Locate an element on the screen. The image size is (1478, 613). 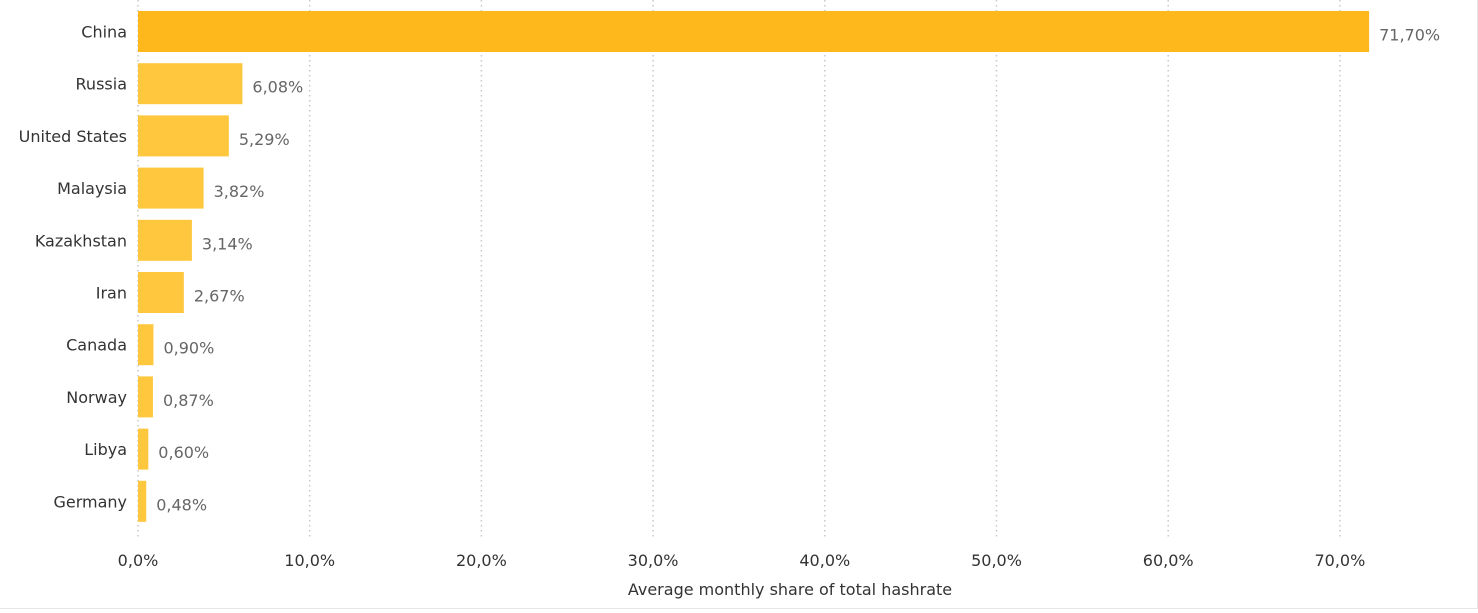
bar-malaysia is located at coordinates (171, 188).